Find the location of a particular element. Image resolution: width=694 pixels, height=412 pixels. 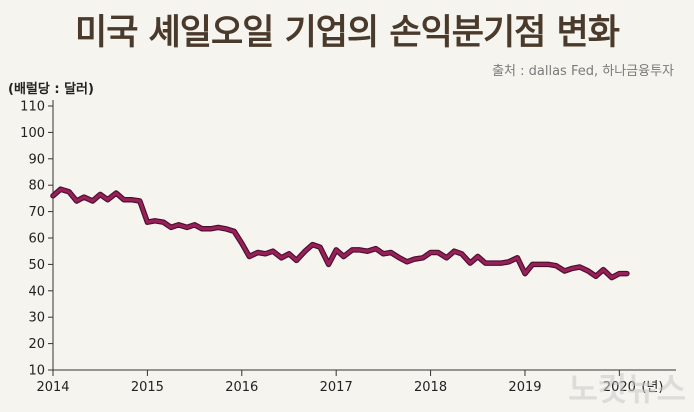

x-tick-label: 2014 is located at coordinates (52, 387).